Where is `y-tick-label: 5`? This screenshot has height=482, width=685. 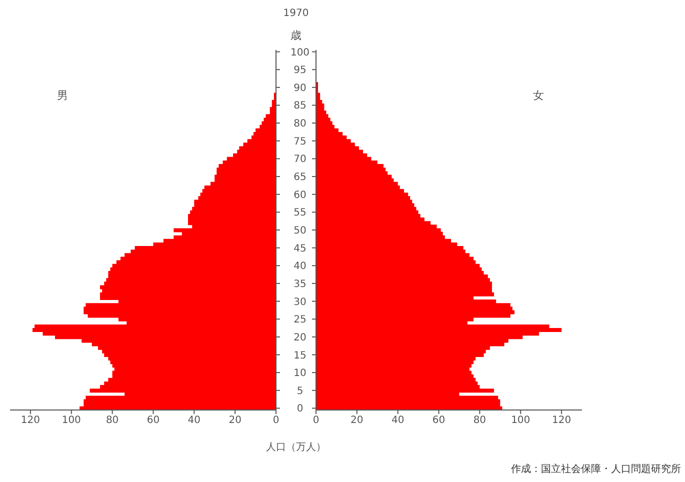 y-tick-label: 5 is located at coordinates (300, 391).